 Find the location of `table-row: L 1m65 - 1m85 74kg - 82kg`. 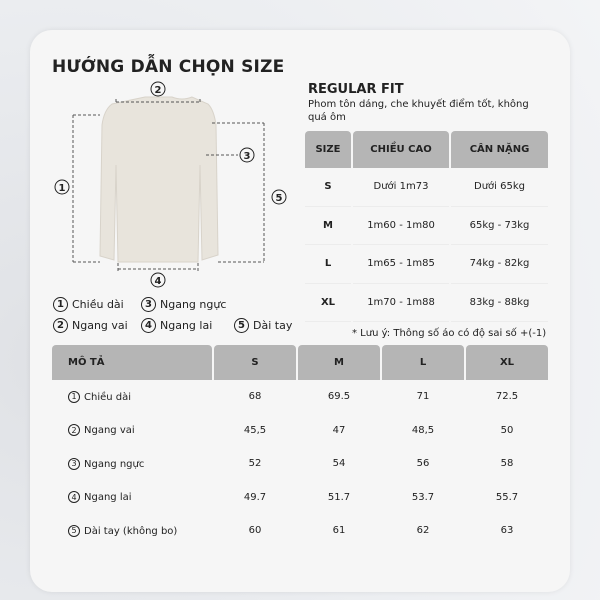

table-row: L 1m65 - 1m85 74kg - 82kg is located at coordinates (426, 264).